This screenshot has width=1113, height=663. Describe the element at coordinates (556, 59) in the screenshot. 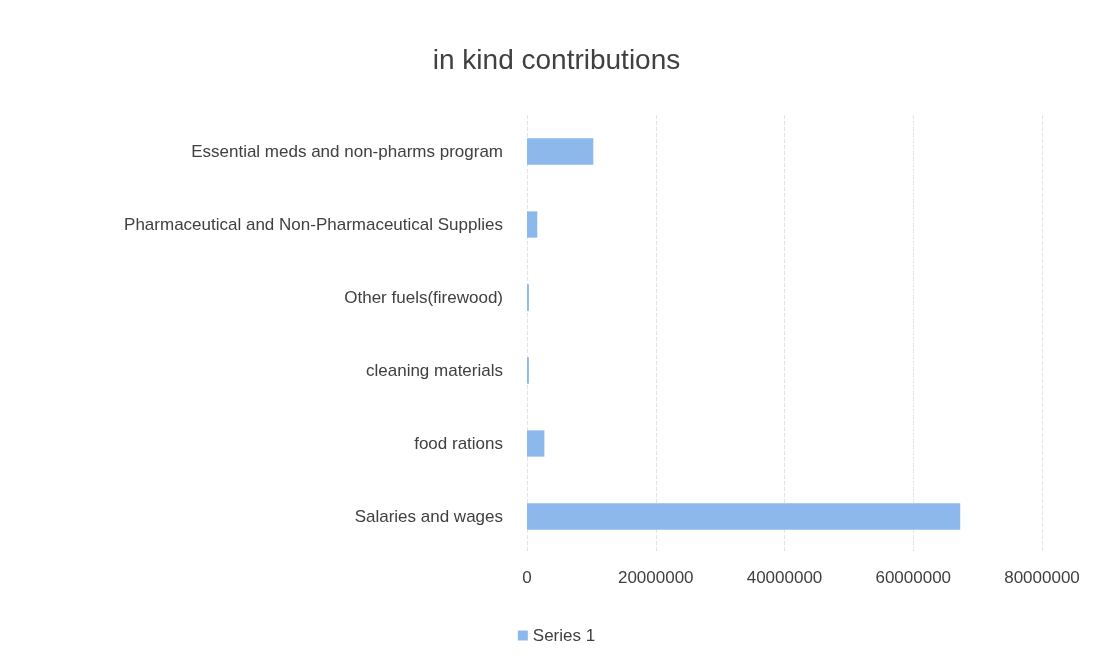

I see `chart-title: in kind contributions` at that location.